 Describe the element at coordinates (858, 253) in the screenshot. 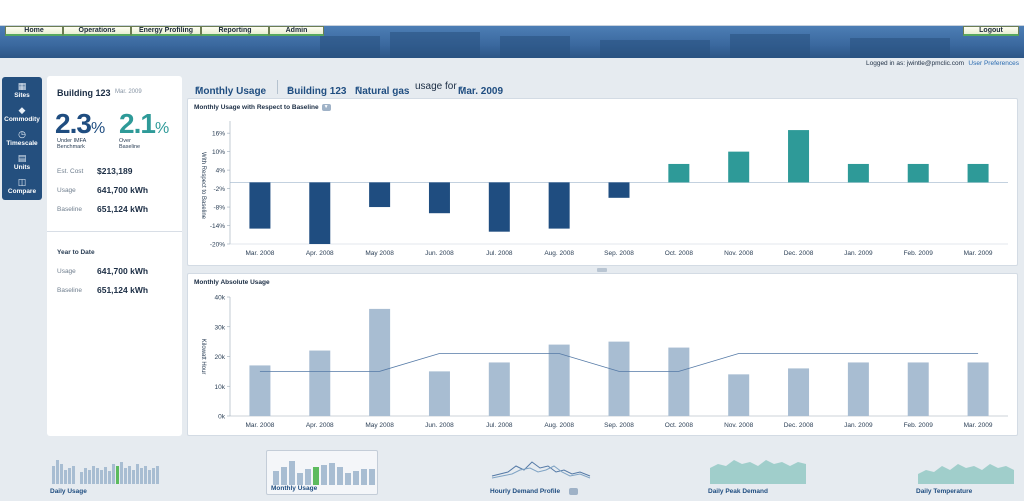

I see `x-tick-label: Jan. 2009` at that location.